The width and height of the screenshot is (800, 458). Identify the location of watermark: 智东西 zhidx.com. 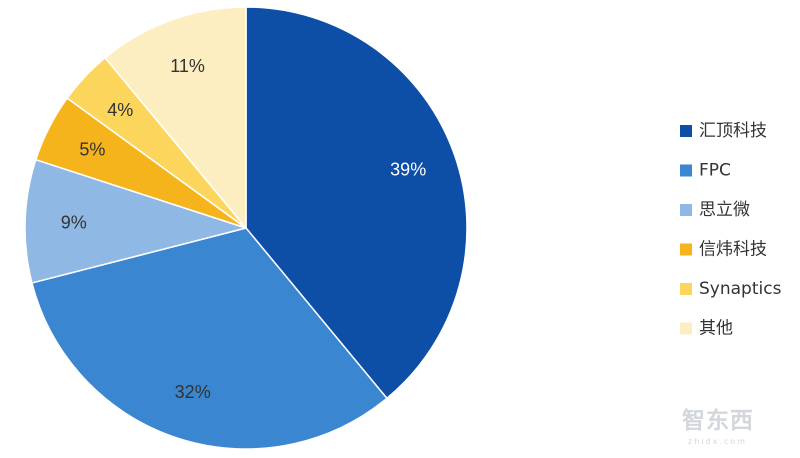
(718, 426).